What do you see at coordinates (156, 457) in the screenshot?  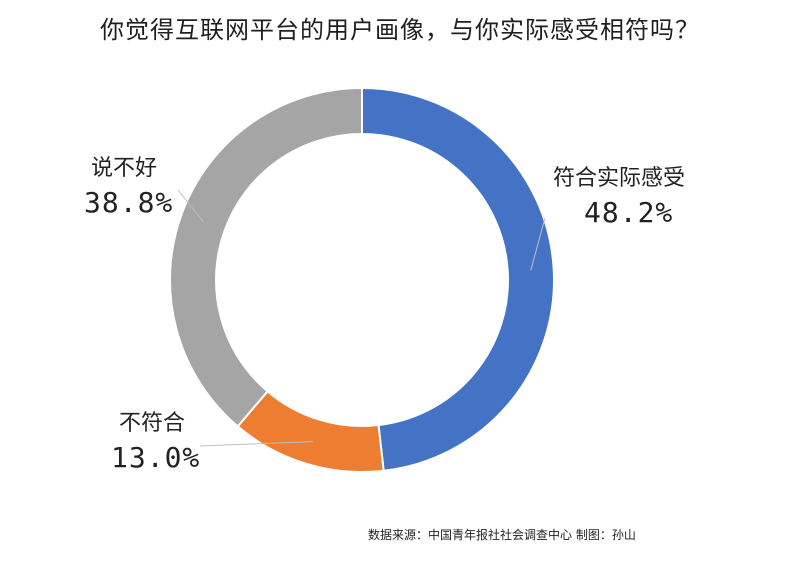 I see `slice-label-value-notfit: 13.0%` at bounding box center [156, 457].